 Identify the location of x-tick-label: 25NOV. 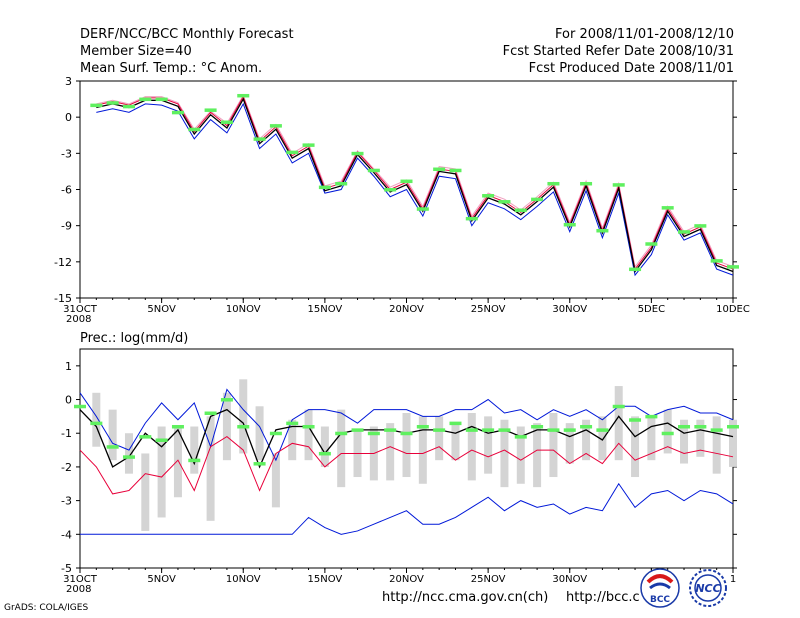
(488, 579).